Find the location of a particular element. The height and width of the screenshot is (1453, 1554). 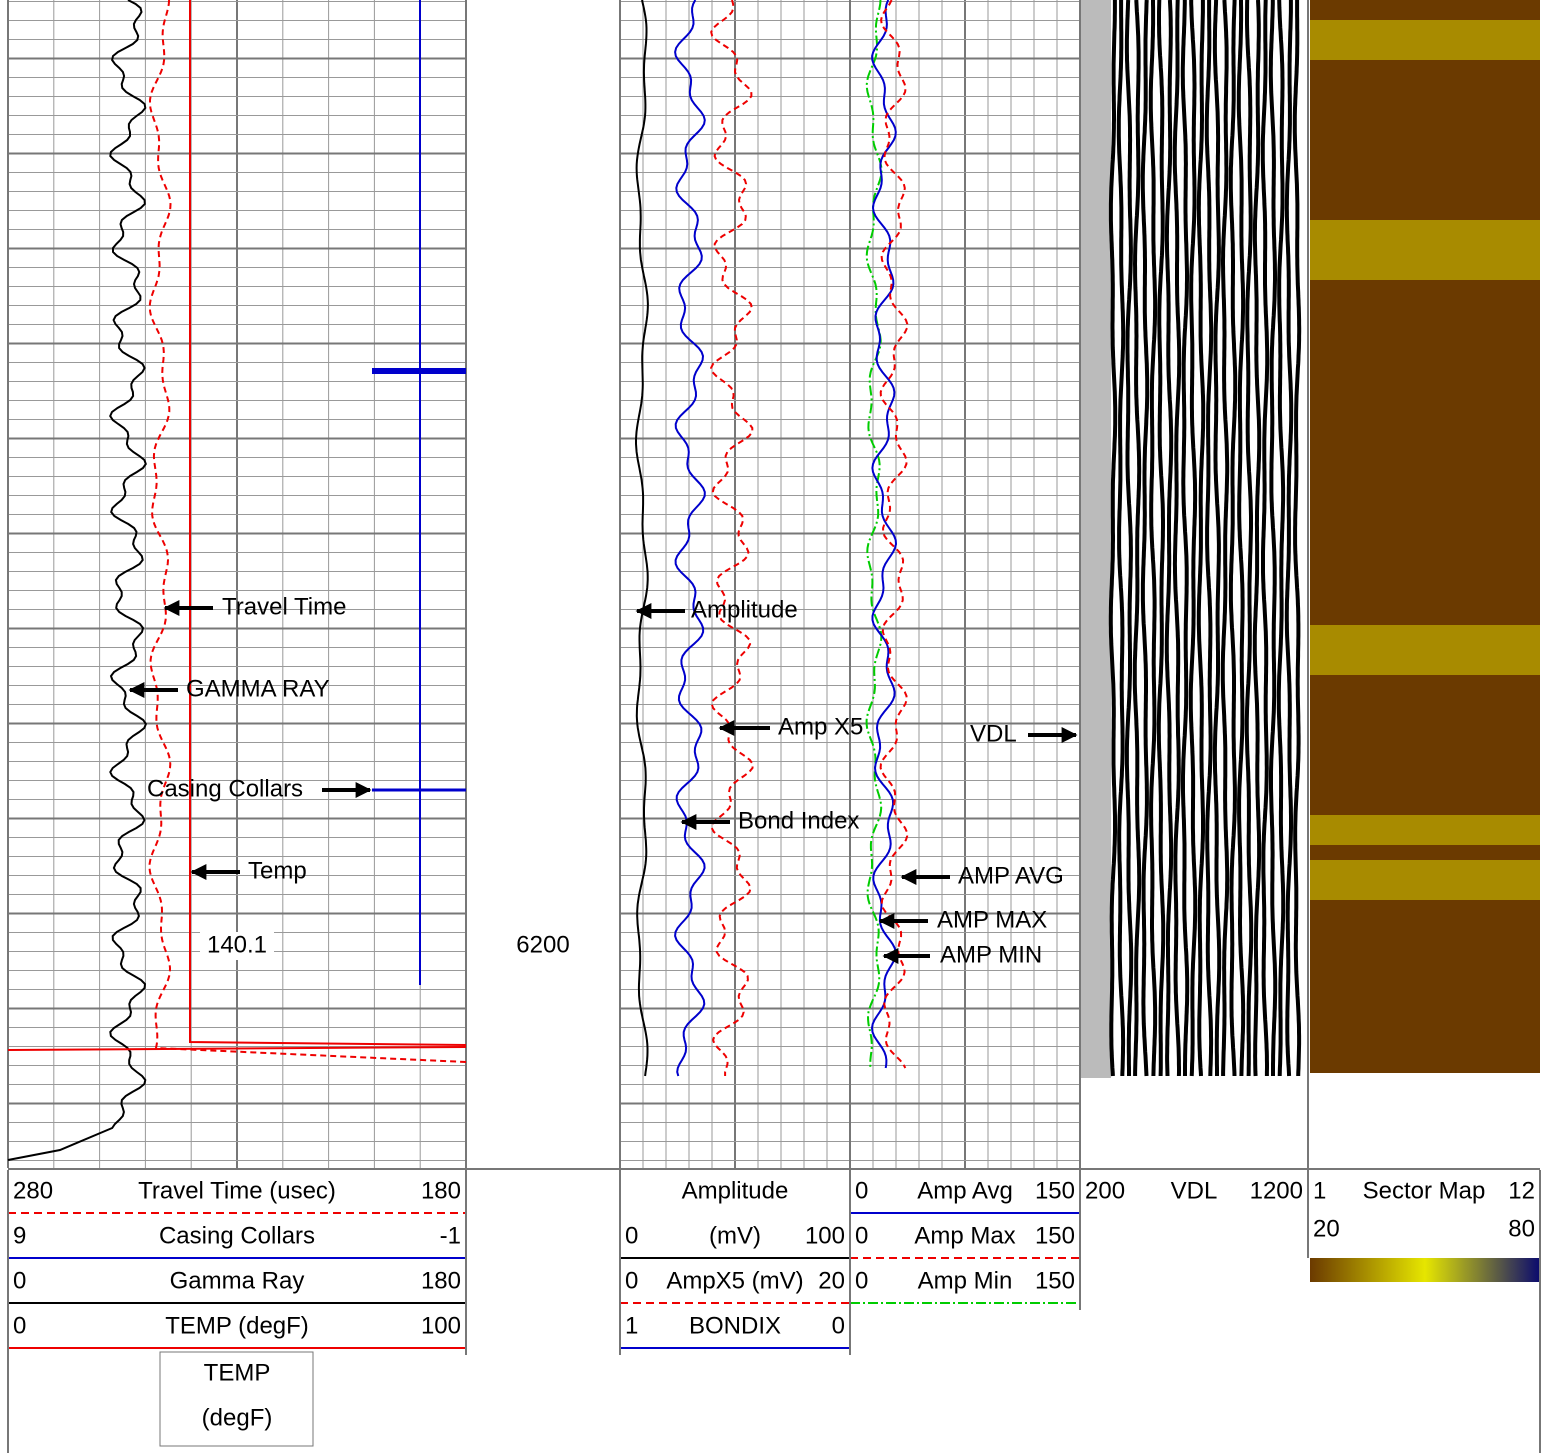

curve-name: Casing Collars is located at coordinates (237, 1235).